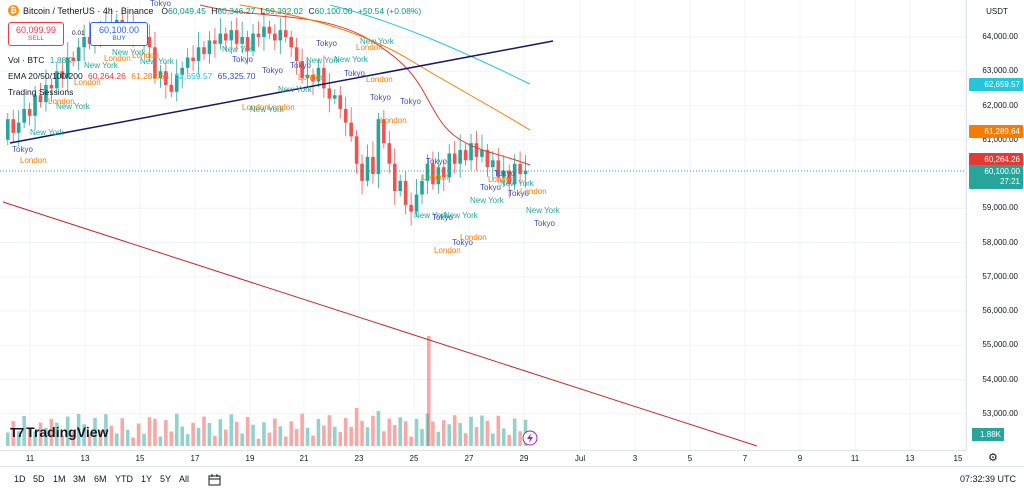 The height and width of the screenshot is (492, 1024). I want to click on range-button-1d: 1D, so click(20, 479).